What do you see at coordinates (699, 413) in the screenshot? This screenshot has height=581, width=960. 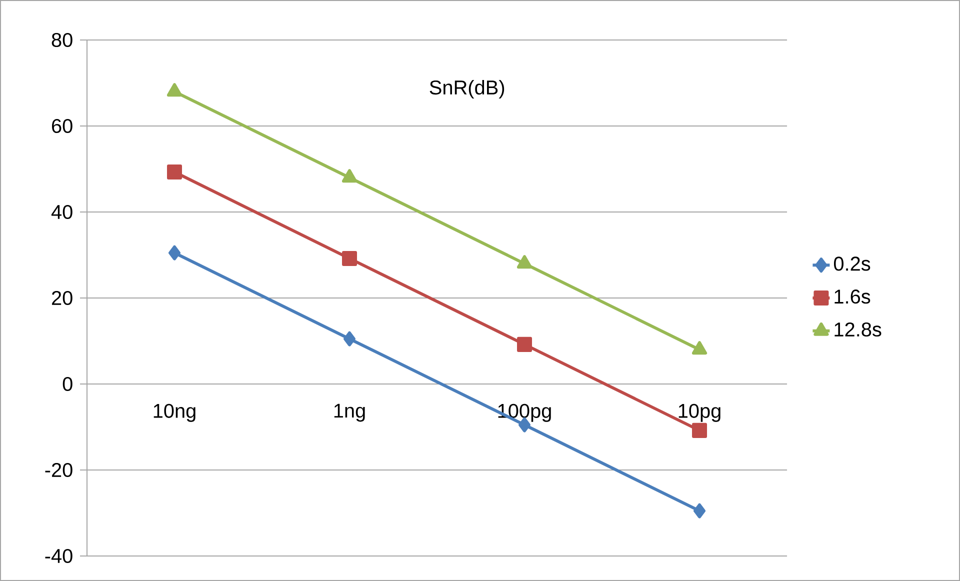 I see `x-tick-label: 10pg` at bounding box center [699, 413].